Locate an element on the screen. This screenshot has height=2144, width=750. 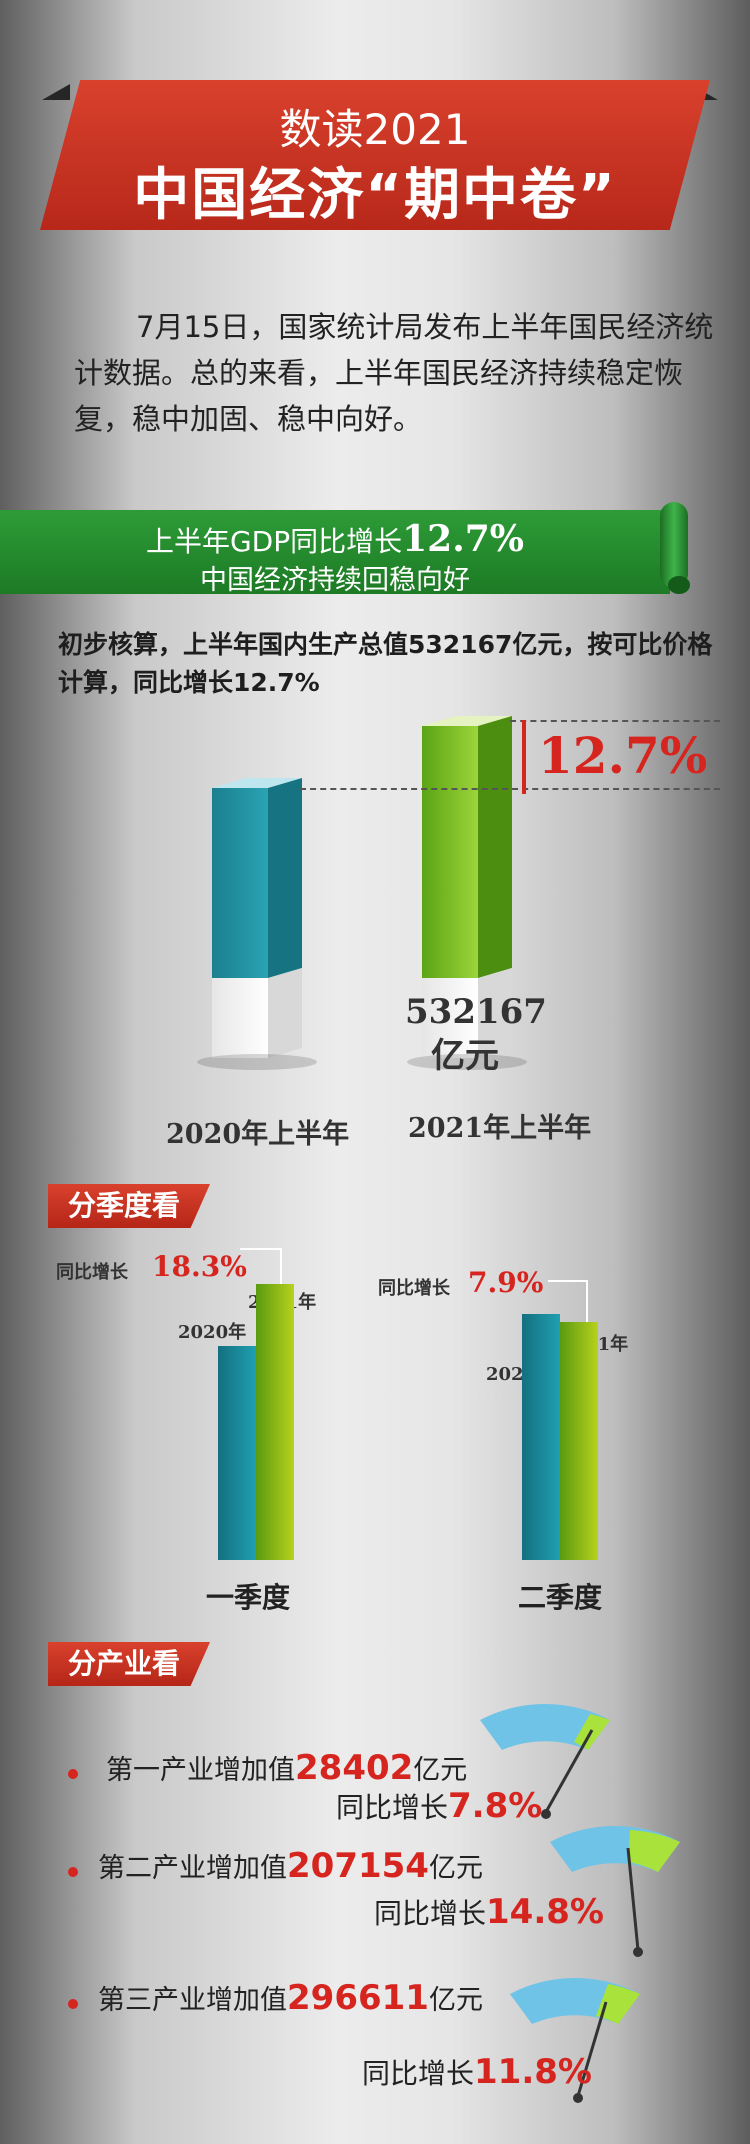
industry2-growth: 同比增长14.8% is located at coordinates (489, 1912).